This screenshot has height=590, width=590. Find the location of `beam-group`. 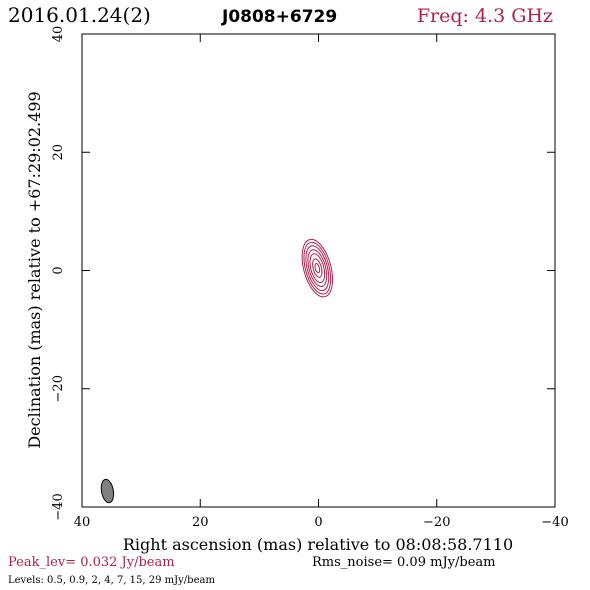

beam-group is located at coordinates (107, 491).